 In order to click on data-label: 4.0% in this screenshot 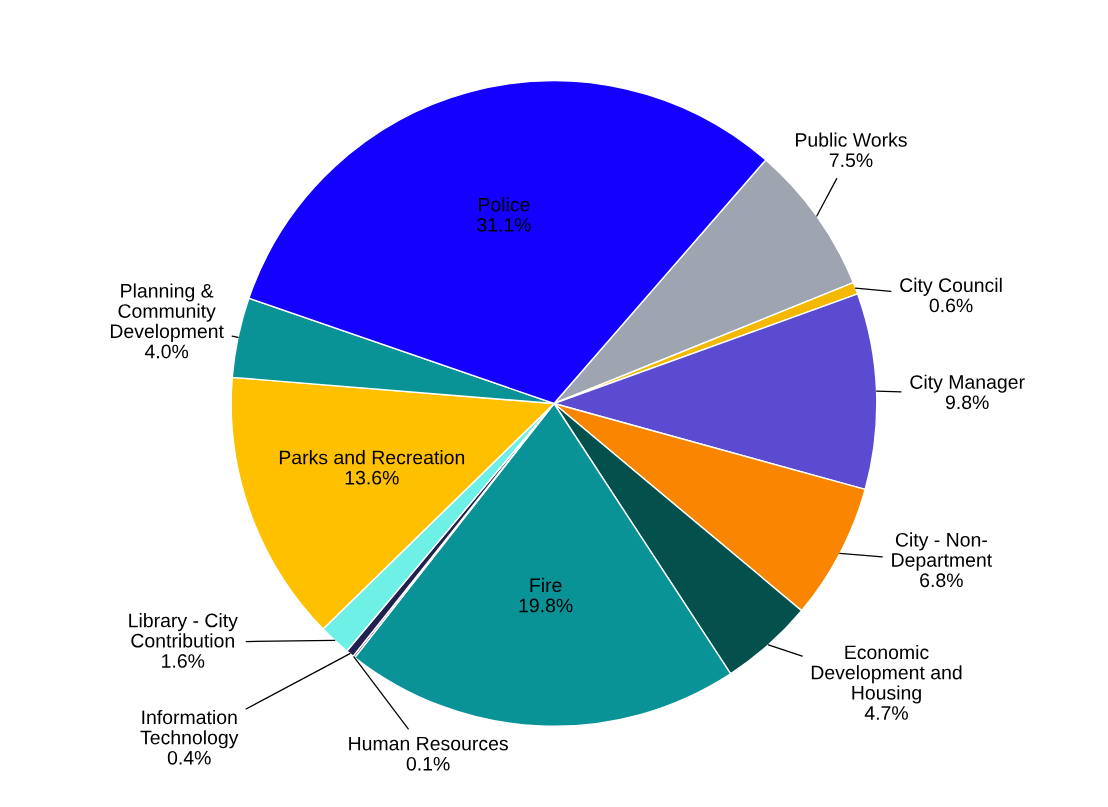, I will do `click(166, 351)`.